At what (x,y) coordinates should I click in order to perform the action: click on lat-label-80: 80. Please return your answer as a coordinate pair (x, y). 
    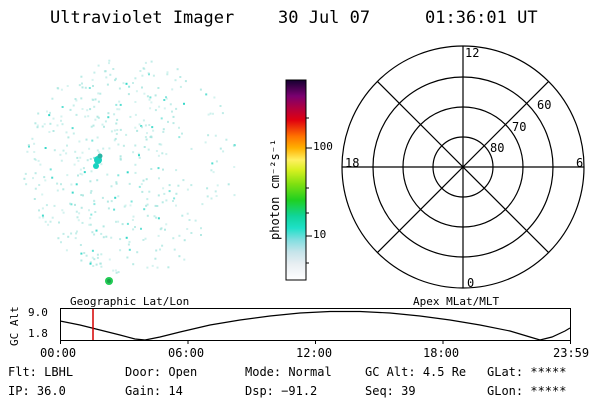
    Looking at the image, I should click on (497, 148).